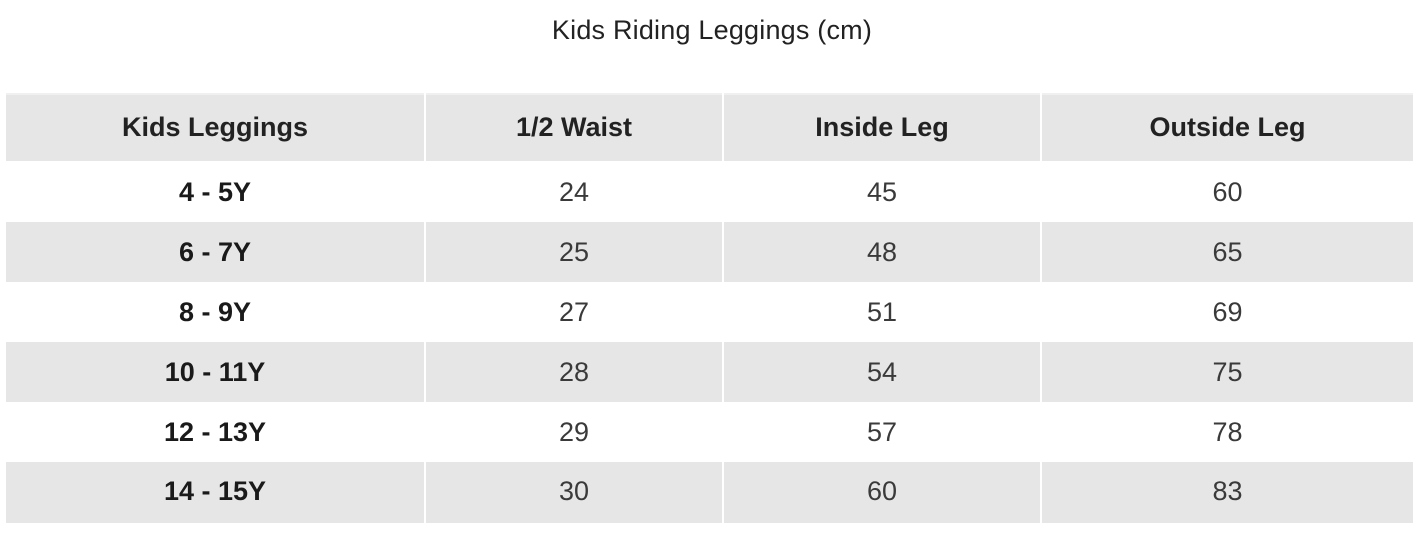  Describe the element at coordinates (1226, 372) in the screenshot. I see `outside-leg-cell: 75` at that location.